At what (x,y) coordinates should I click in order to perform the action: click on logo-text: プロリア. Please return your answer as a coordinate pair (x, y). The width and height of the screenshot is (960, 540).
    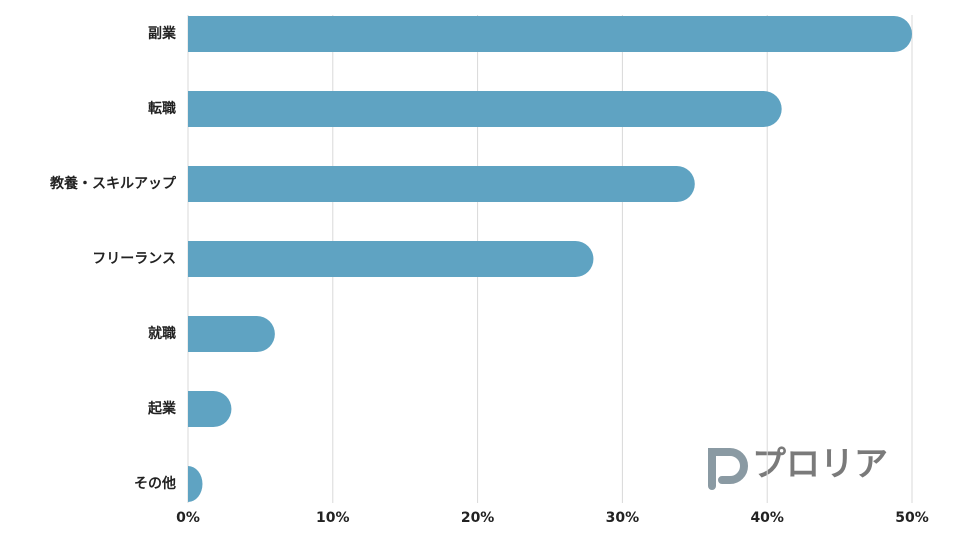
    Looking at the image, I should click on (820, 465).